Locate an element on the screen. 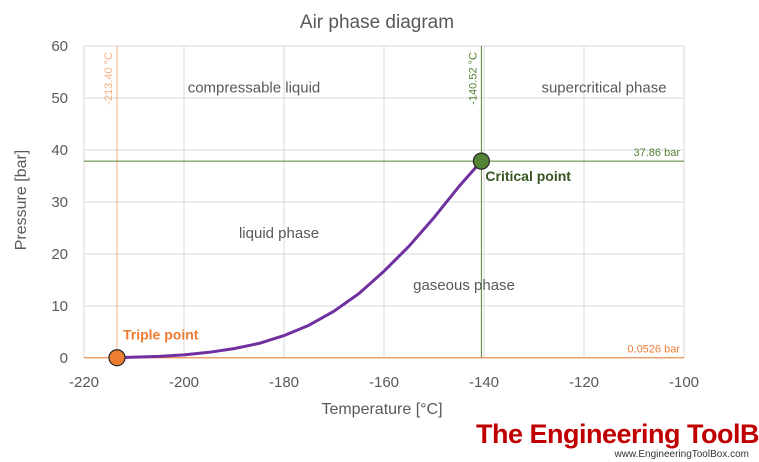 Image resolution: width=759 pixels, height=462 pixels. region-label: liquid phase is located at coordinates (279, 233).